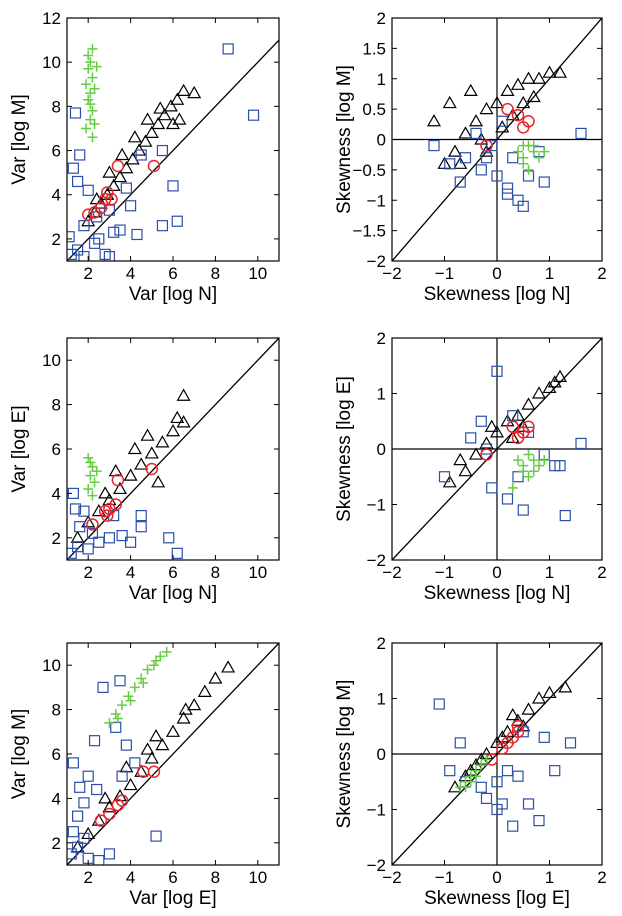 The width and height of the screenshot is (622, 916). What do you see at coordinates (369, 170) in the screenshot?
I see `y-tick-label: −0.5` at bounding box center [369, 170].